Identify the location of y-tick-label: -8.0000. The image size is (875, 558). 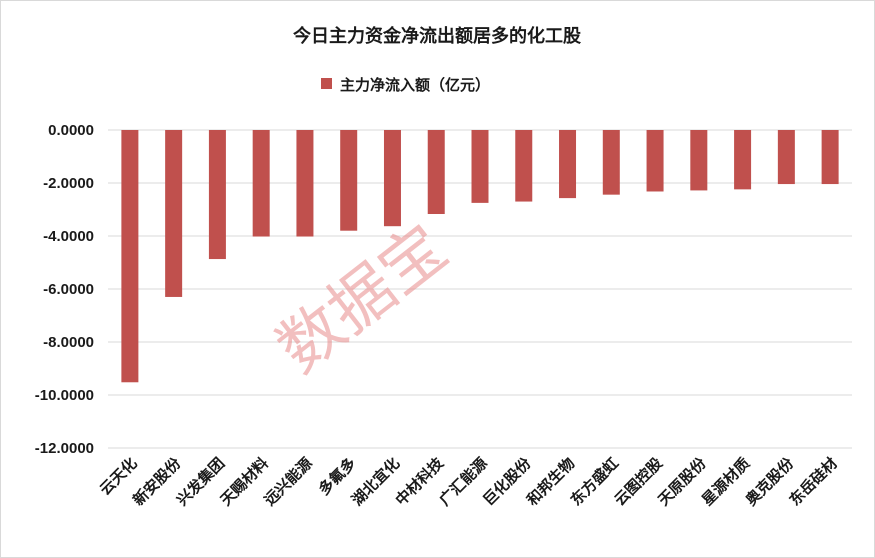
(68, 342).